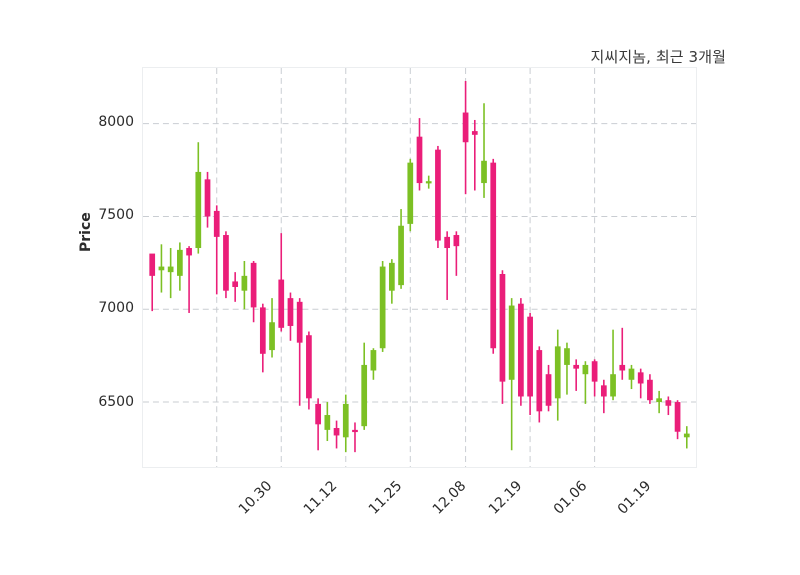 The image size is (800, 575). Describe the element at coordinates (505, 498) in the screenshot. I see `x-tick-label: 12.19` at that location.